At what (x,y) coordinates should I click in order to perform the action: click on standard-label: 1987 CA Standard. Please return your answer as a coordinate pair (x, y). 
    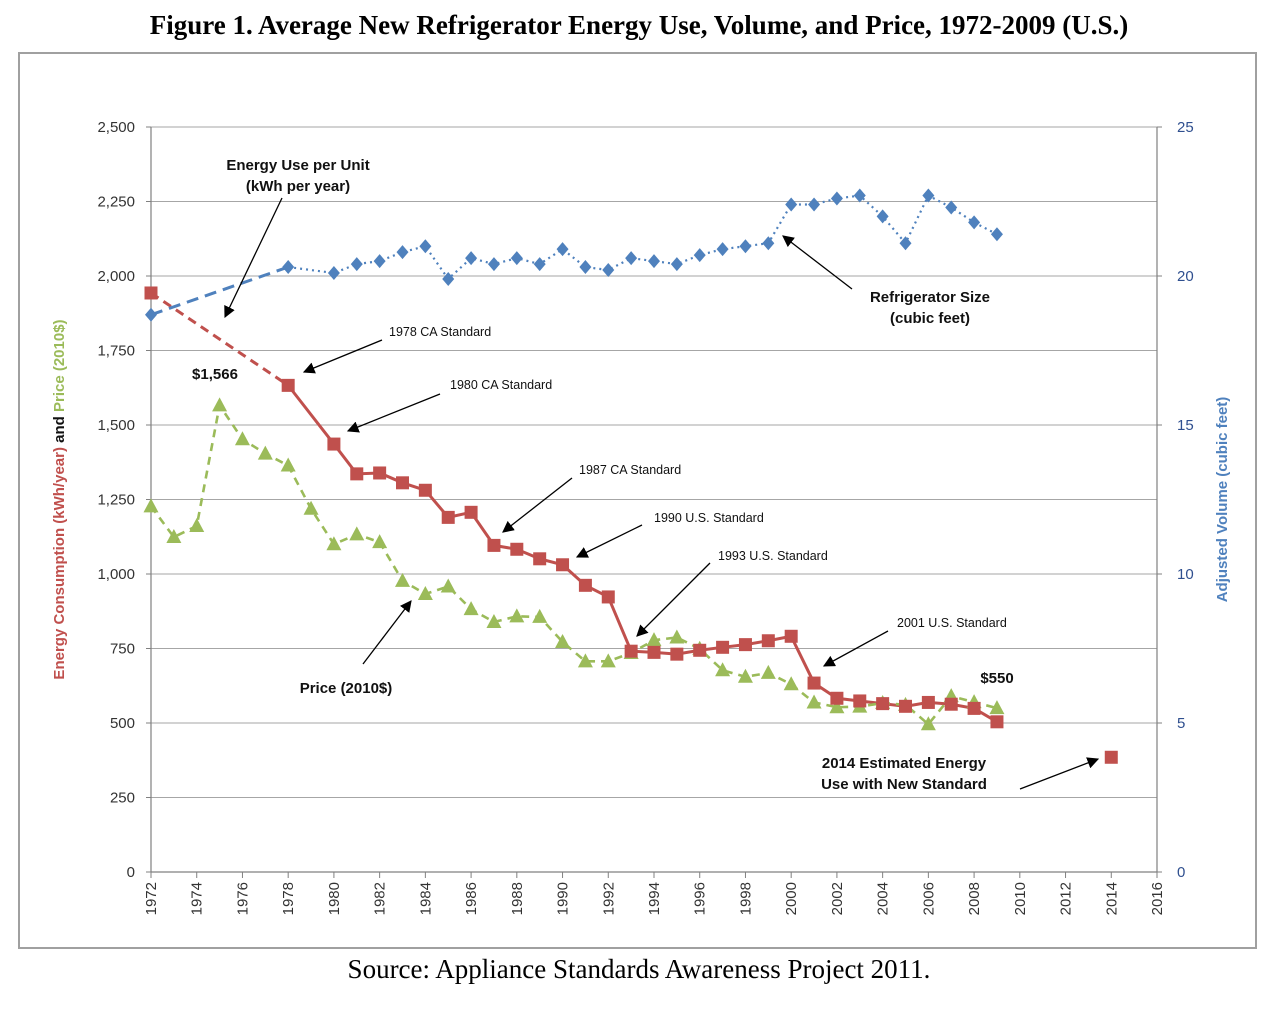
    Looking at the image, I should click on (630, 470).